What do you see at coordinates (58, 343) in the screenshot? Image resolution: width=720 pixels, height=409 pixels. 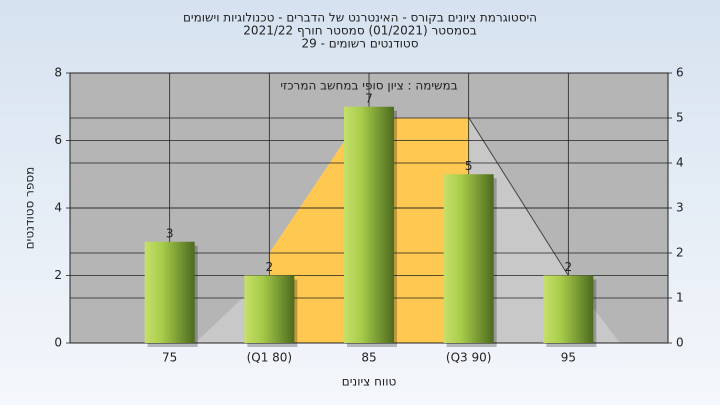 I see `y-tick-label: 0` at bounding box center [58, 343].